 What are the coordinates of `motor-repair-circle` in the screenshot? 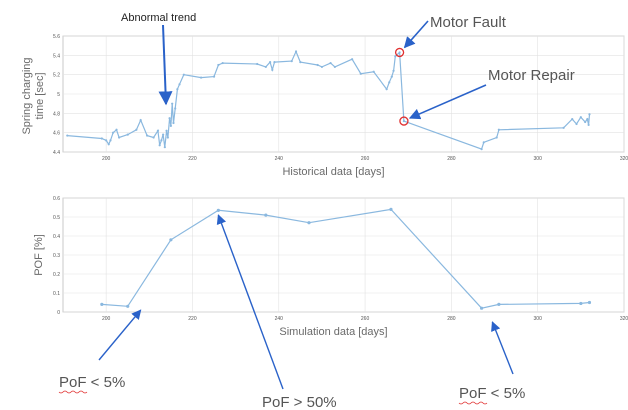 It's located at (404, 121).